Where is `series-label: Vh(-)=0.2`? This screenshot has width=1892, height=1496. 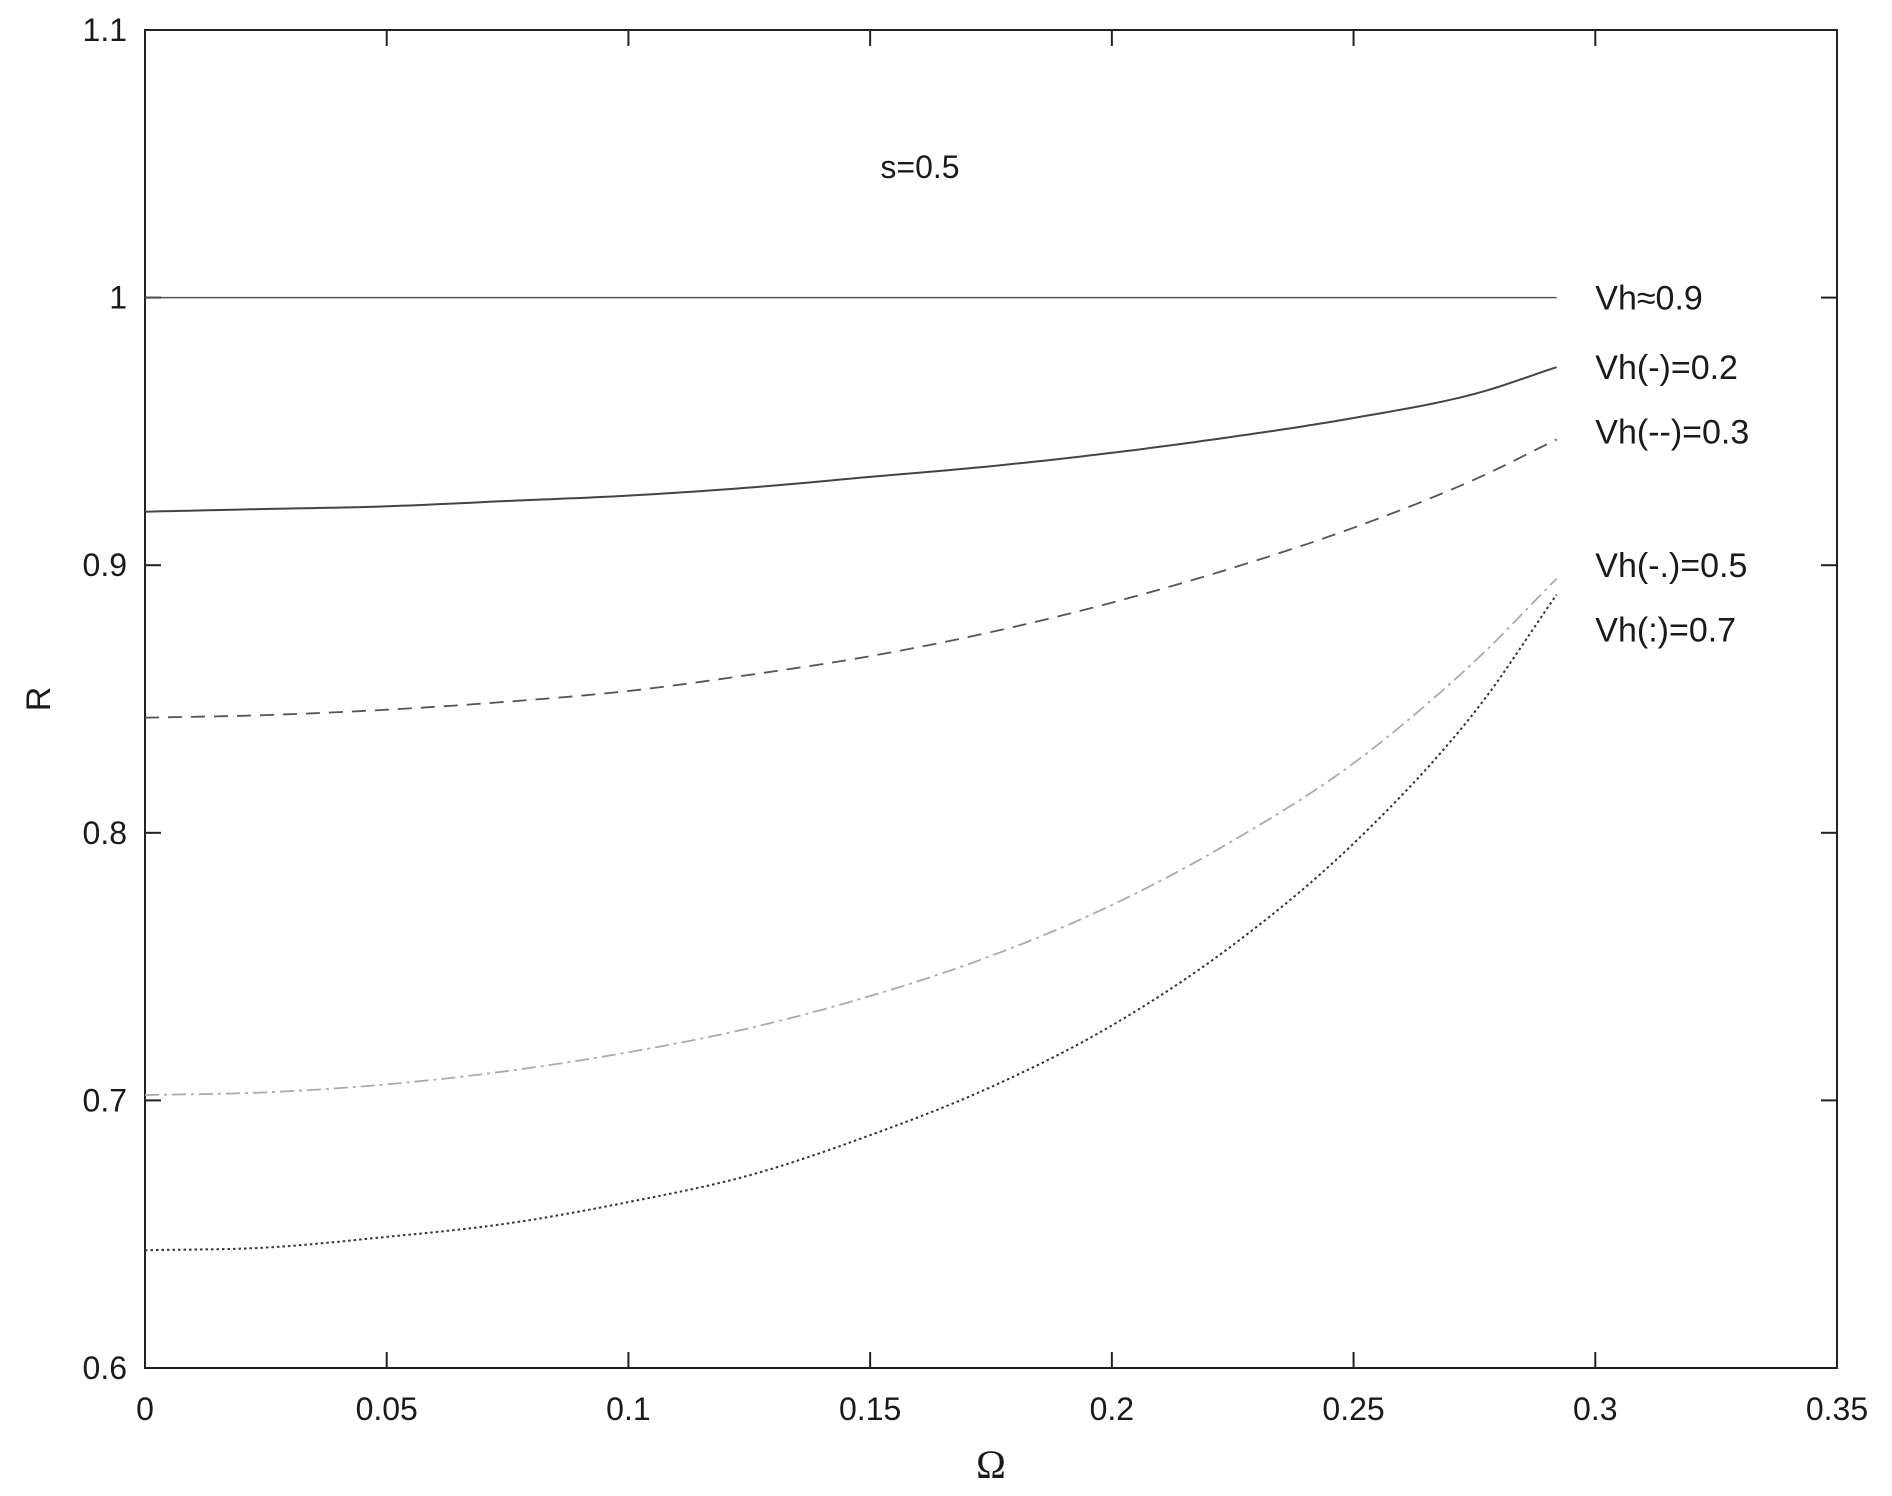
series-label: Vh(-)=0.2 is located at coordinates (1666, 368).